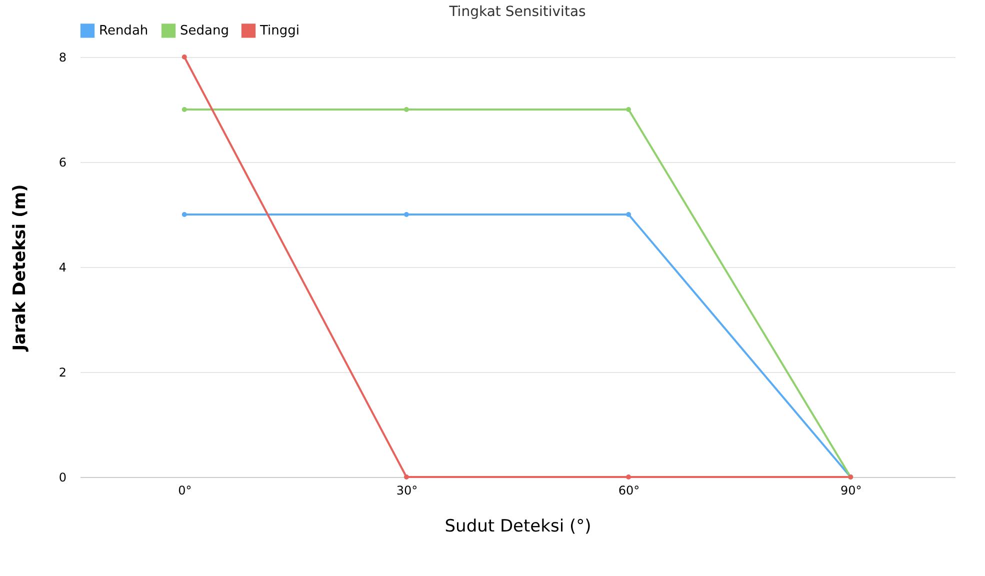 This screenshot has height=576, width=985. Describe the element at coordinates (407, 491) in the screenshot. I see `x-tick-label: 30°` at that location.